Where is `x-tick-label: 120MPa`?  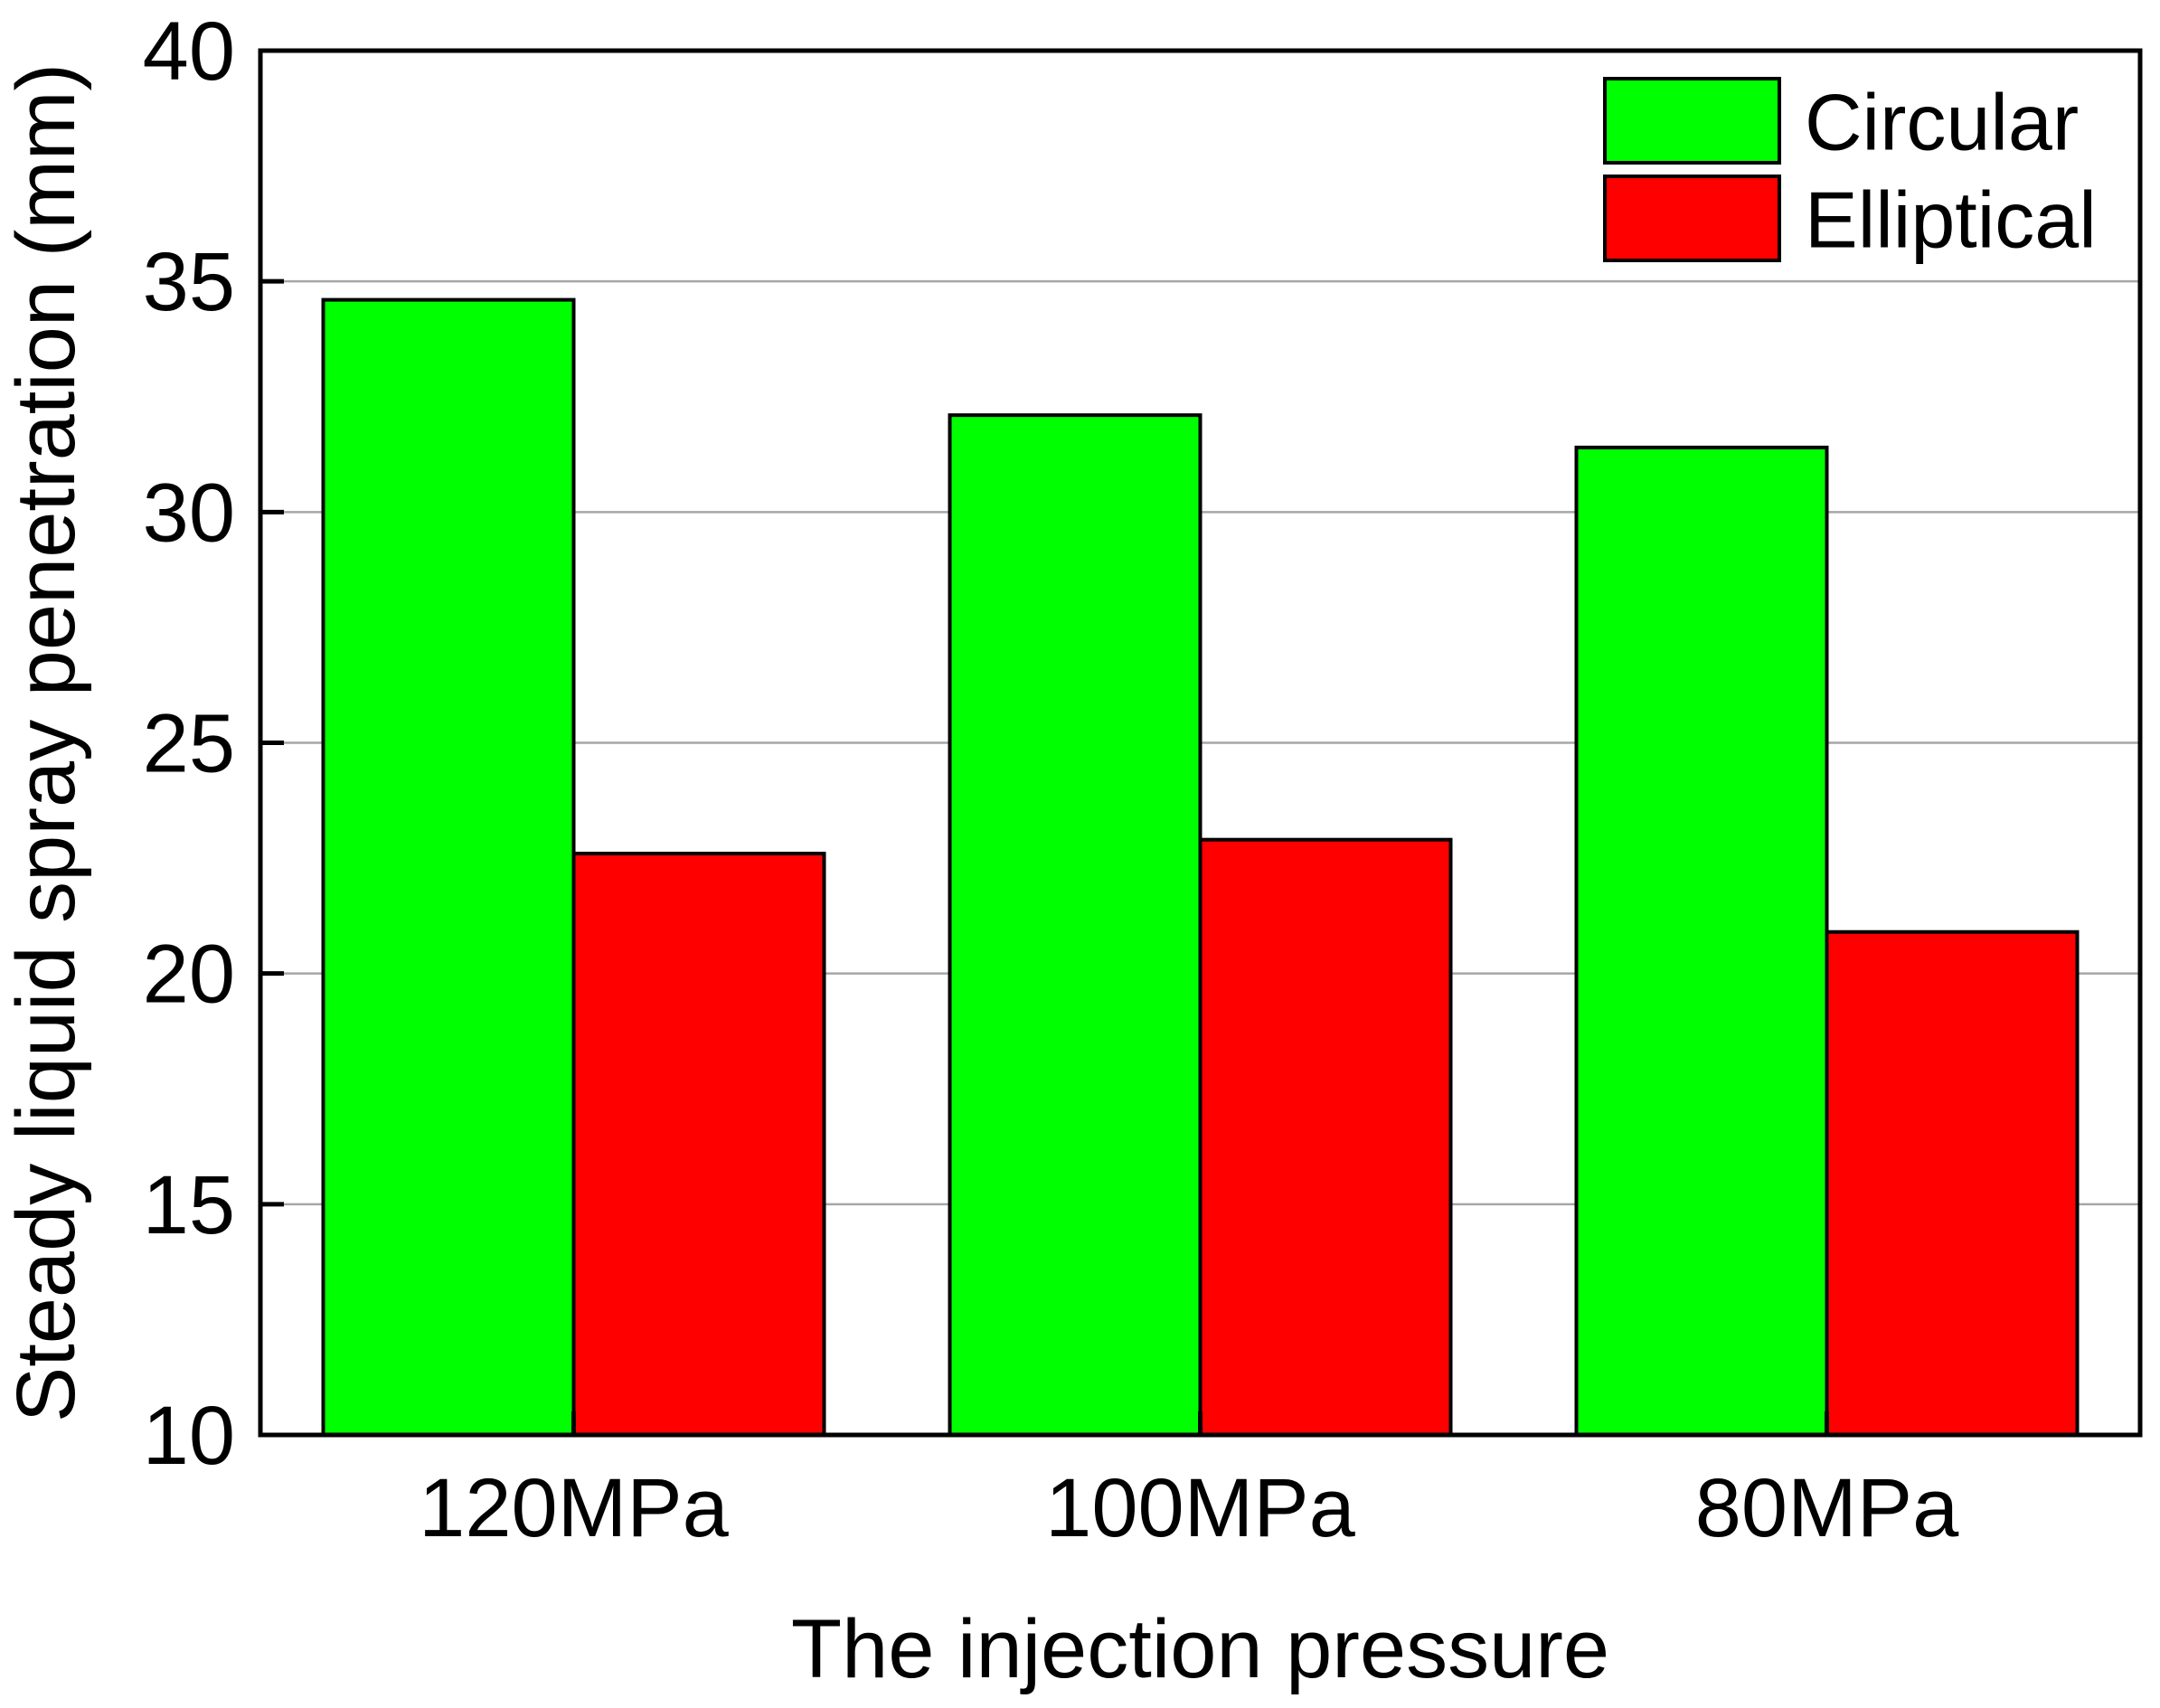
x-tick-label: 120MPa is located at coordinates (574, 1508).